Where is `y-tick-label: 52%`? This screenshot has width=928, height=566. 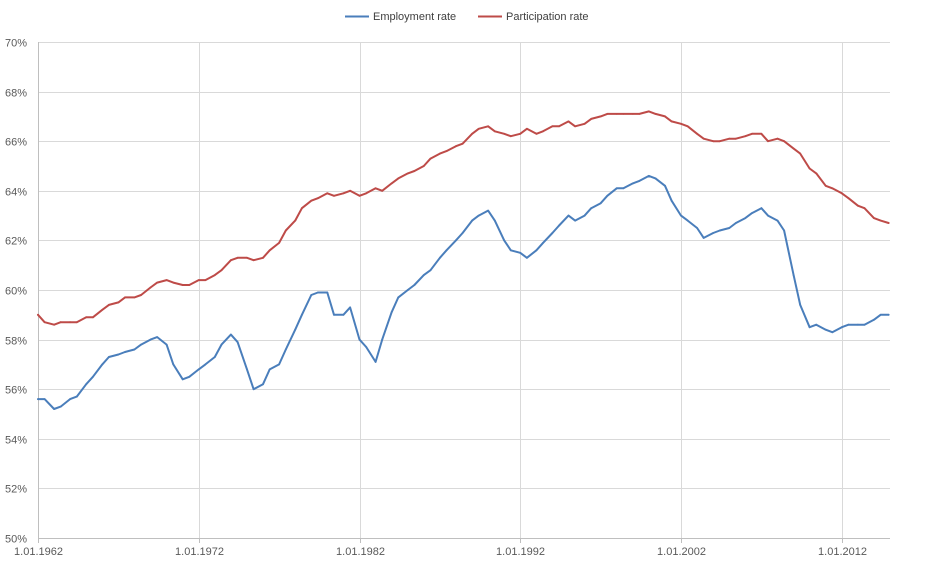
y-tick-label: 52% is located at coordinates (16, 490).